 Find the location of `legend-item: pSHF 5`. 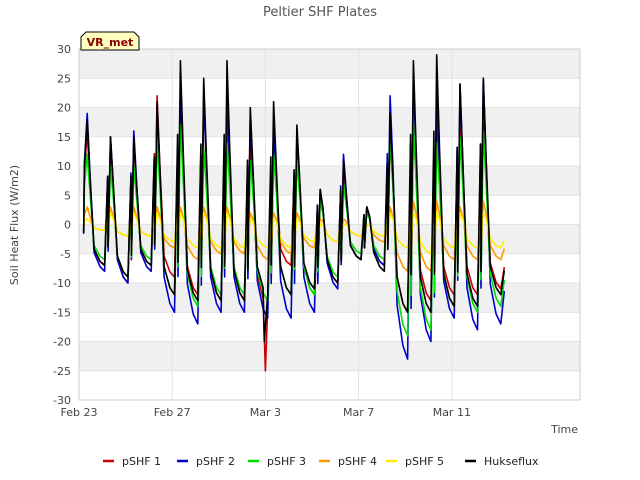

legend-item: pSHF 5 is located at coordinates (415, 461).